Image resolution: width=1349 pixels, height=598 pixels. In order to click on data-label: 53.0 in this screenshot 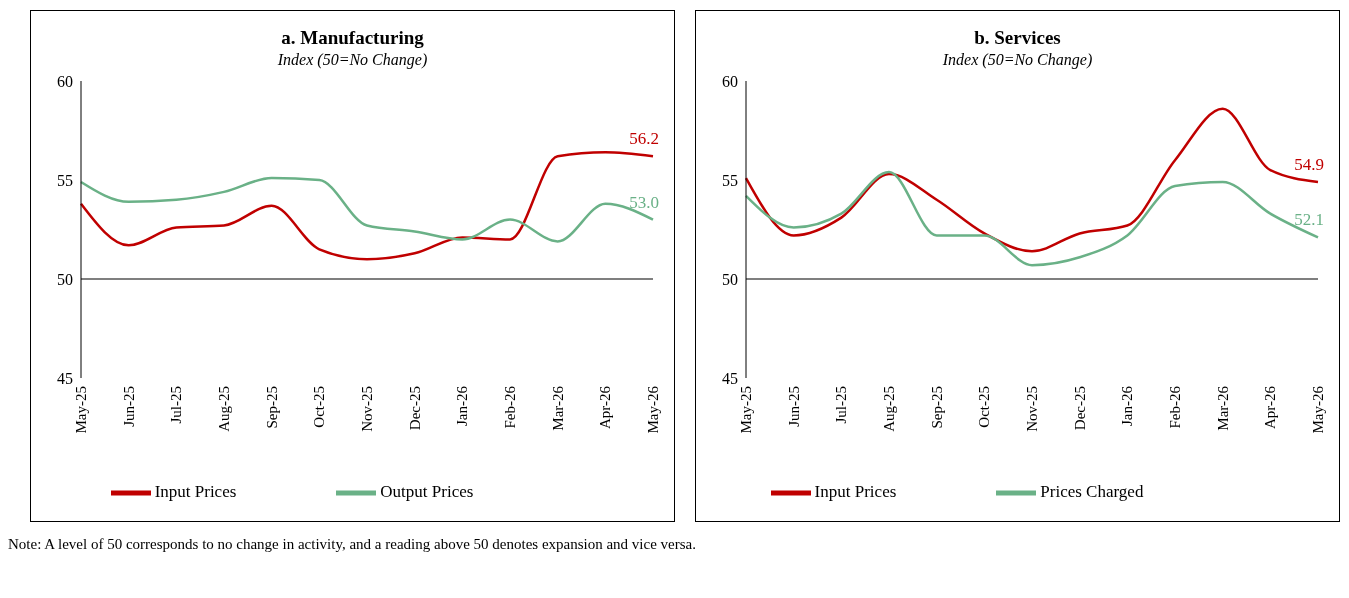, I will do `click(644, 202)`.